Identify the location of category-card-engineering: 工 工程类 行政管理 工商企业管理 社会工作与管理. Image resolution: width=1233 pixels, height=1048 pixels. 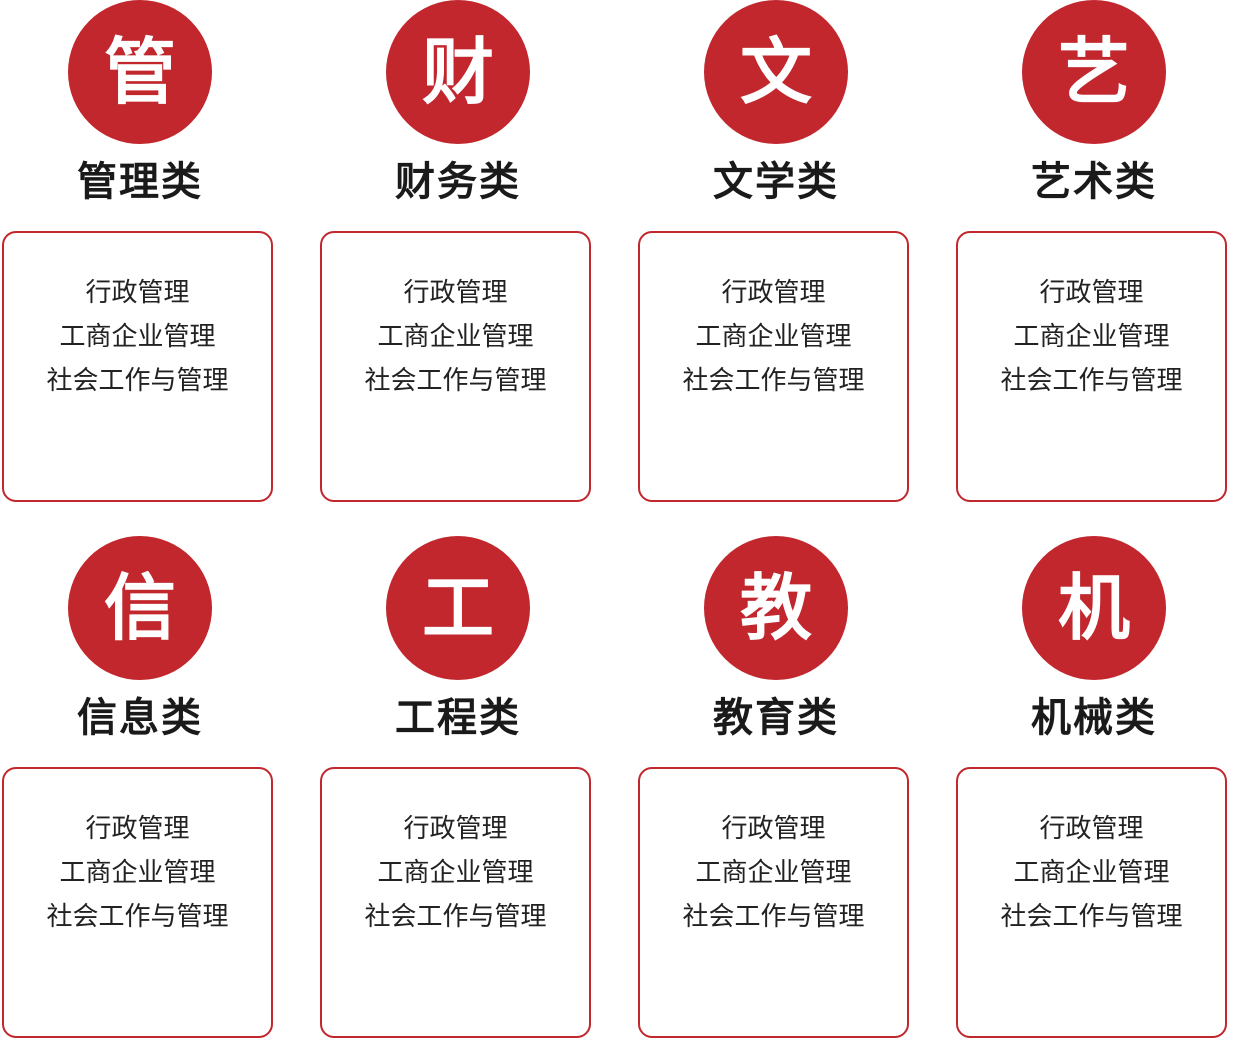
(457, 792).